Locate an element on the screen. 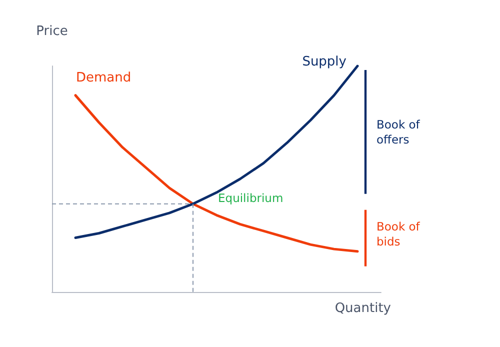 This screenshot has height=347, width=500. annotation: Book of offers is located at coordinates (400, 131).